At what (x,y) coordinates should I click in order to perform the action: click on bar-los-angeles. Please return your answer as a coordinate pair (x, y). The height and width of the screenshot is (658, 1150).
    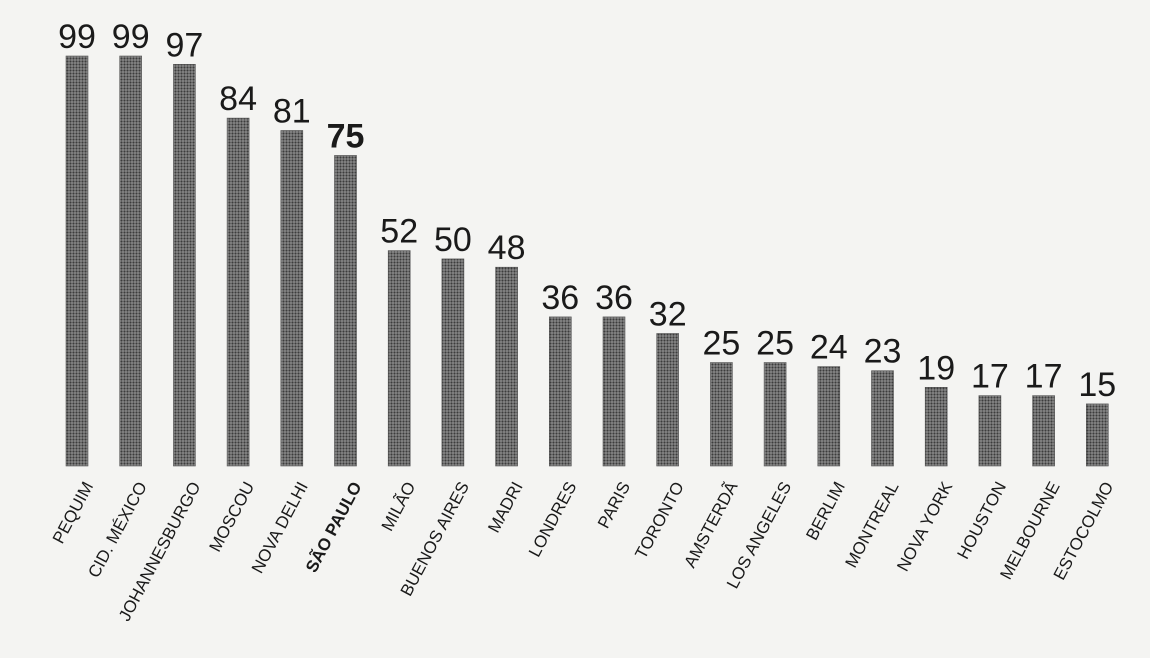
    Looking at the image, I should click on (775, 414).